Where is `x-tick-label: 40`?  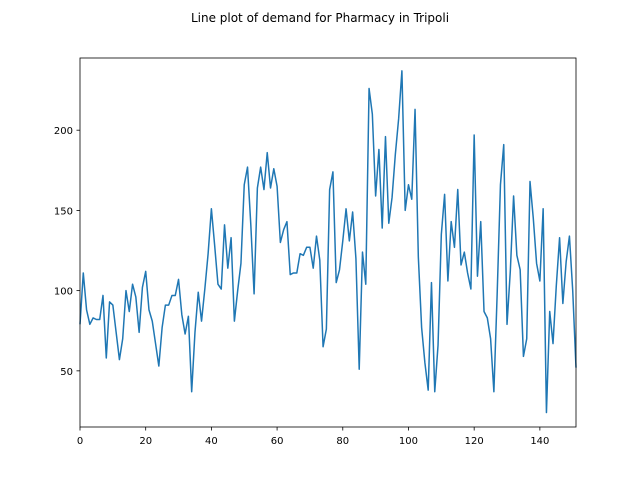 x-tick-label: 40 is located at coordinates (211, 441).